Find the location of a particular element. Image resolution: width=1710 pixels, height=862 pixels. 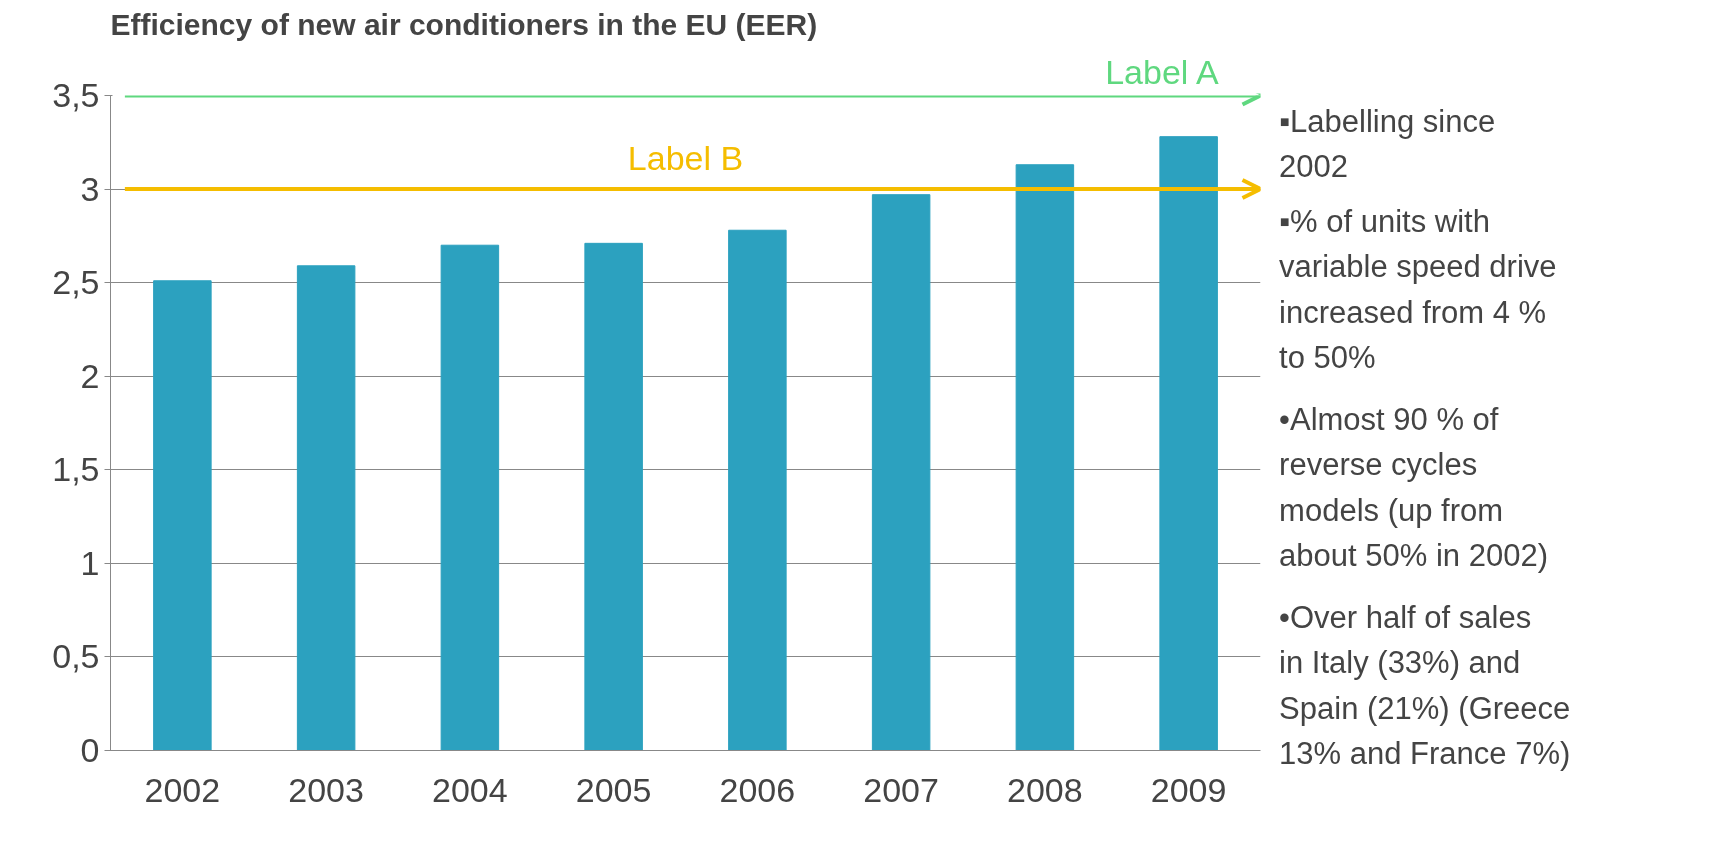

x-tick-label: 2002 is located at coordinates (182, 789).